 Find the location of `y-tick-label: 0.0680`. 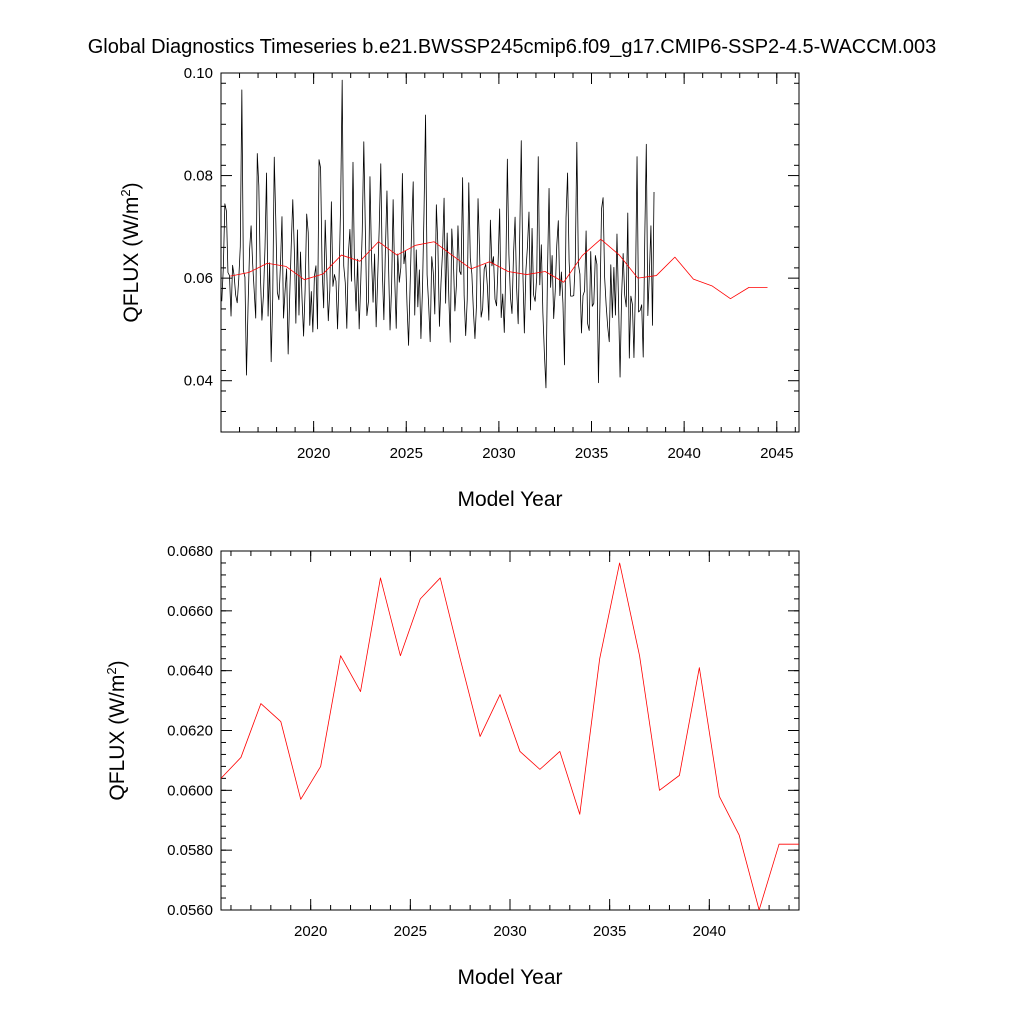

y-tick-label: 0.0680 is located at coordinates (190, 551).